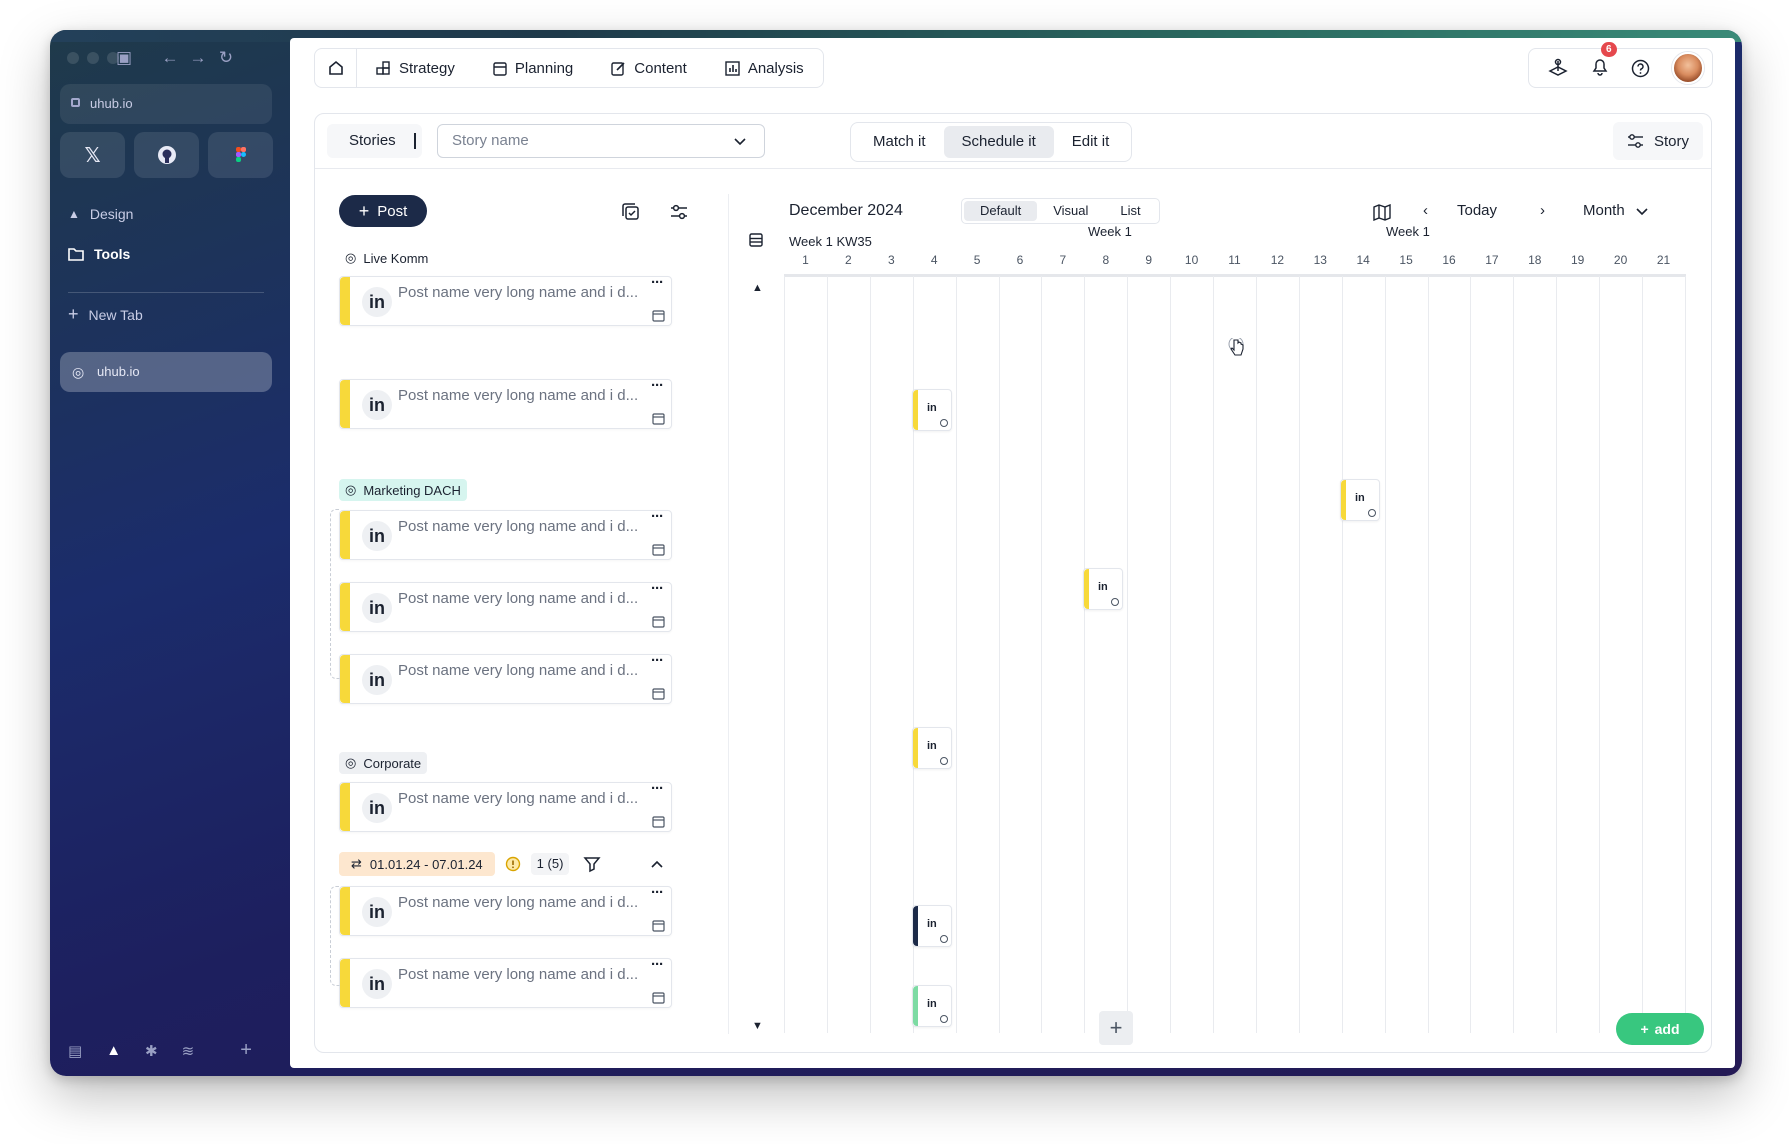 Image resolution: width=1789 pixels, height=1144 pixels. What do you see at coordinates (1320, 260) in the screenshot?
I see `day-number: 13` at bounding box center [1320, 260].